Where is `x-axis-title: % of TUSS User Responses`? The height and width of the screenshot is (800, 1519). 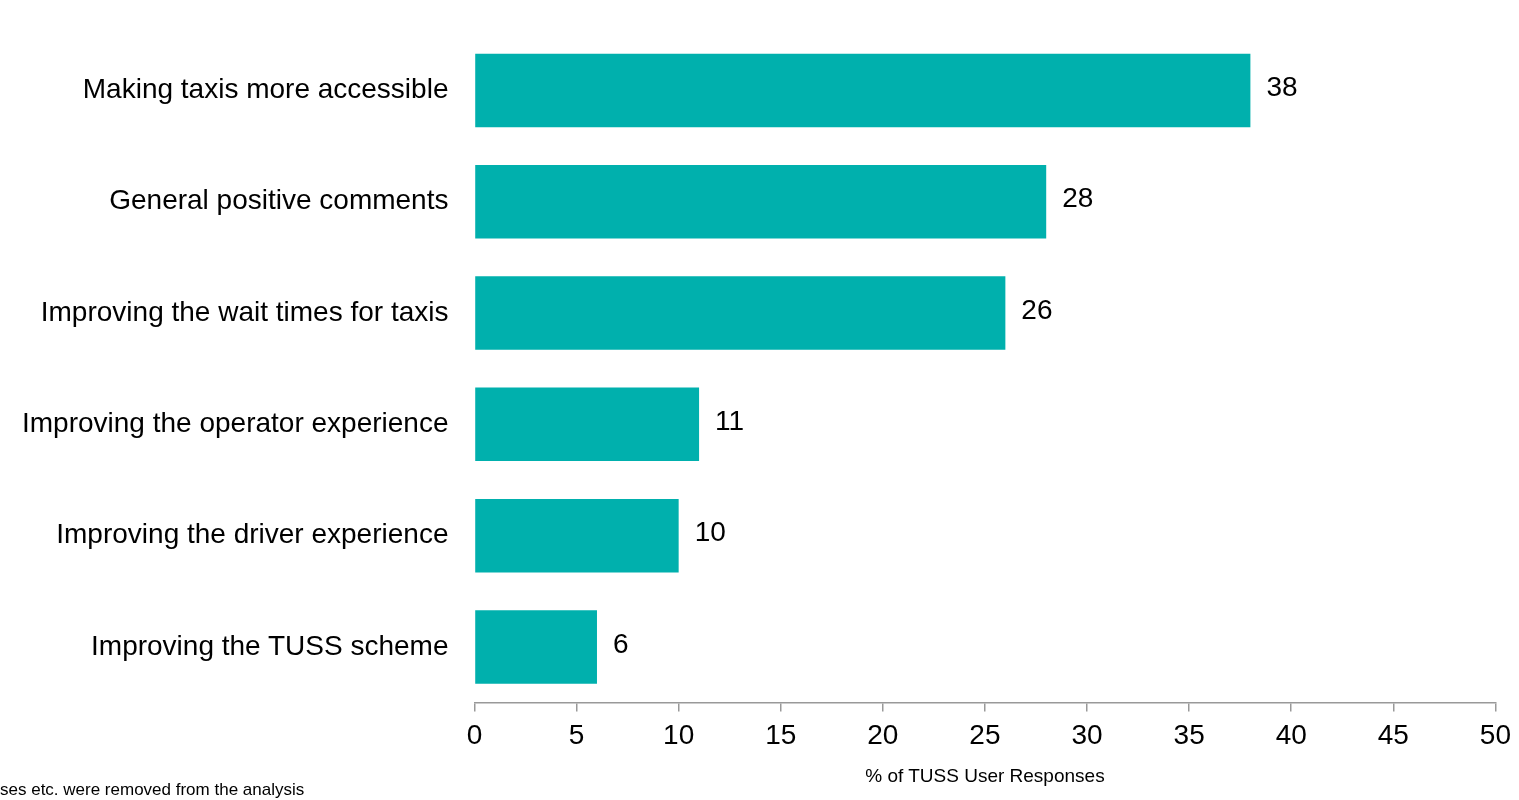
x-axis-title: % of TUSS User Responses is located at coordinates (985, 775).